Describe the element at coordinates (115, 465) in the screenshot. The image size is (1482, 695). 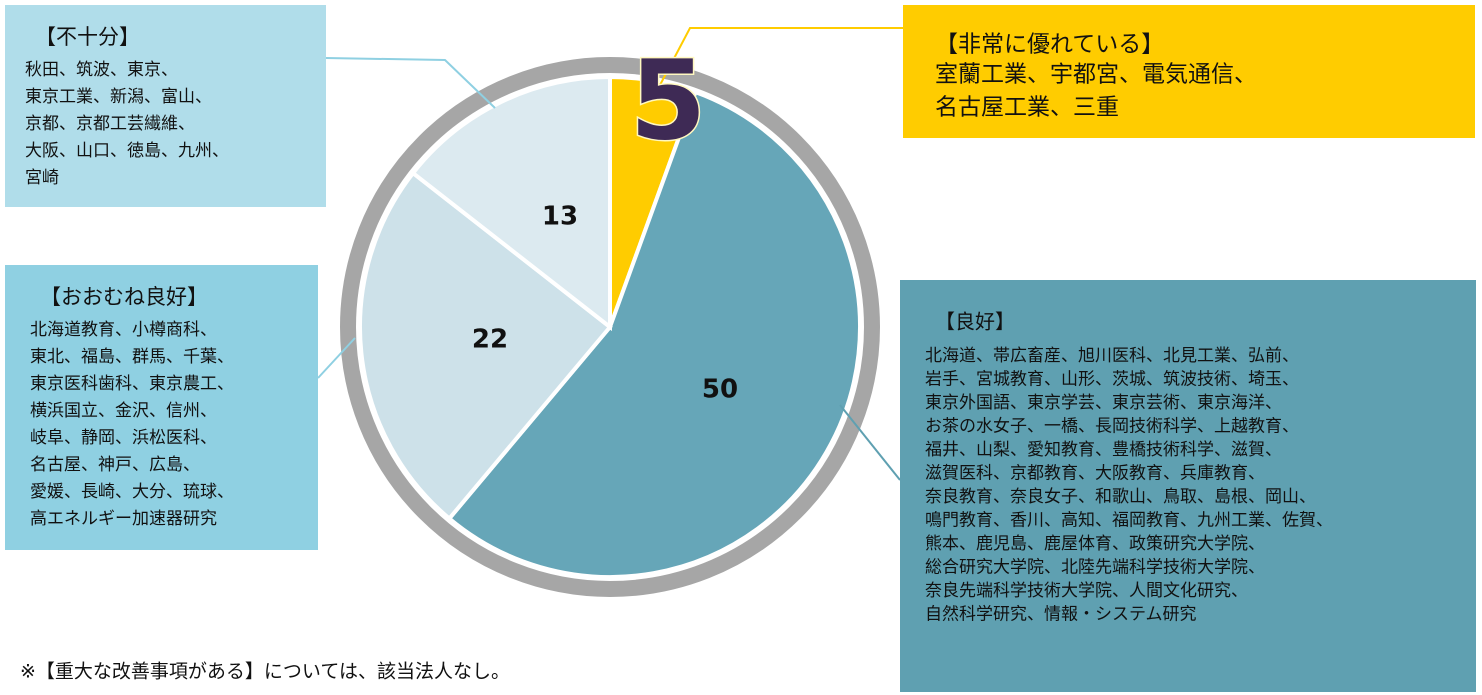
I see `member-line: 名古屋、神戸、広島、` at that location.